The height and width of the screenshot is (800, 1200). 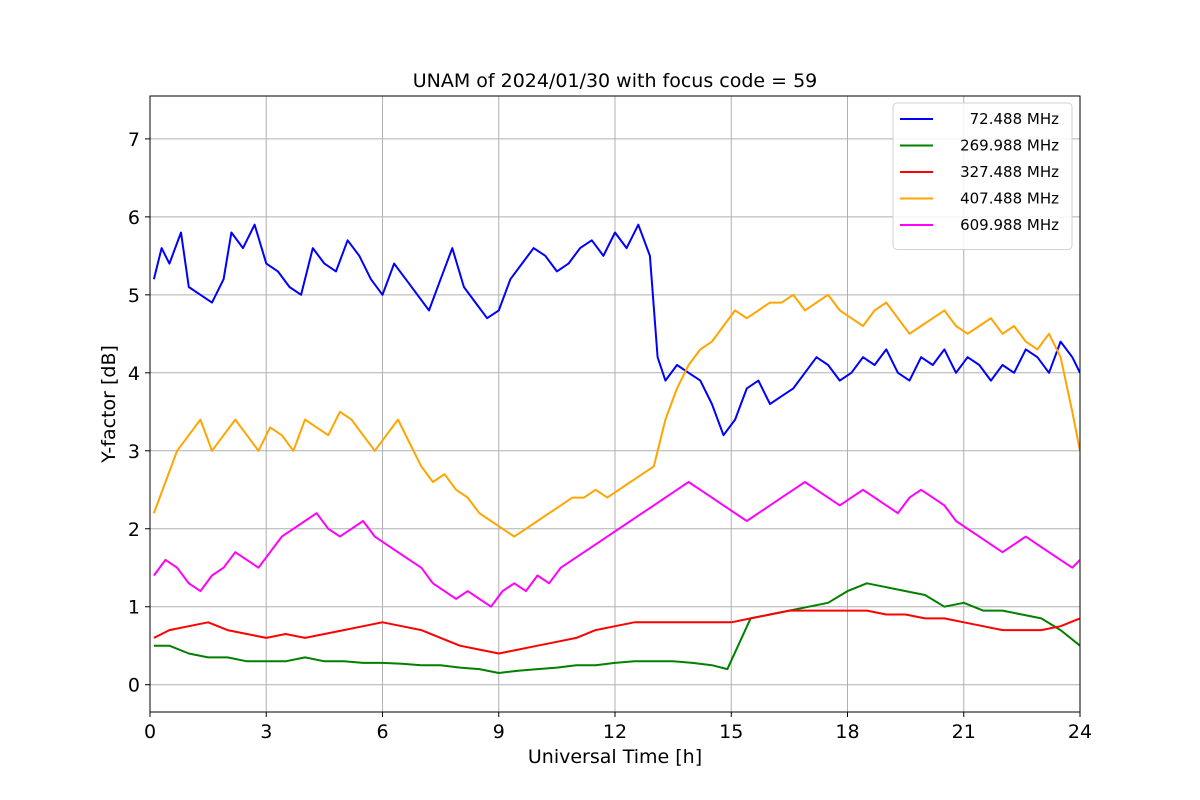 What do you see at coordinates (964, 732) in the screenshot?
I see `x-tick-label: 21` at bounding box center [964, 732].